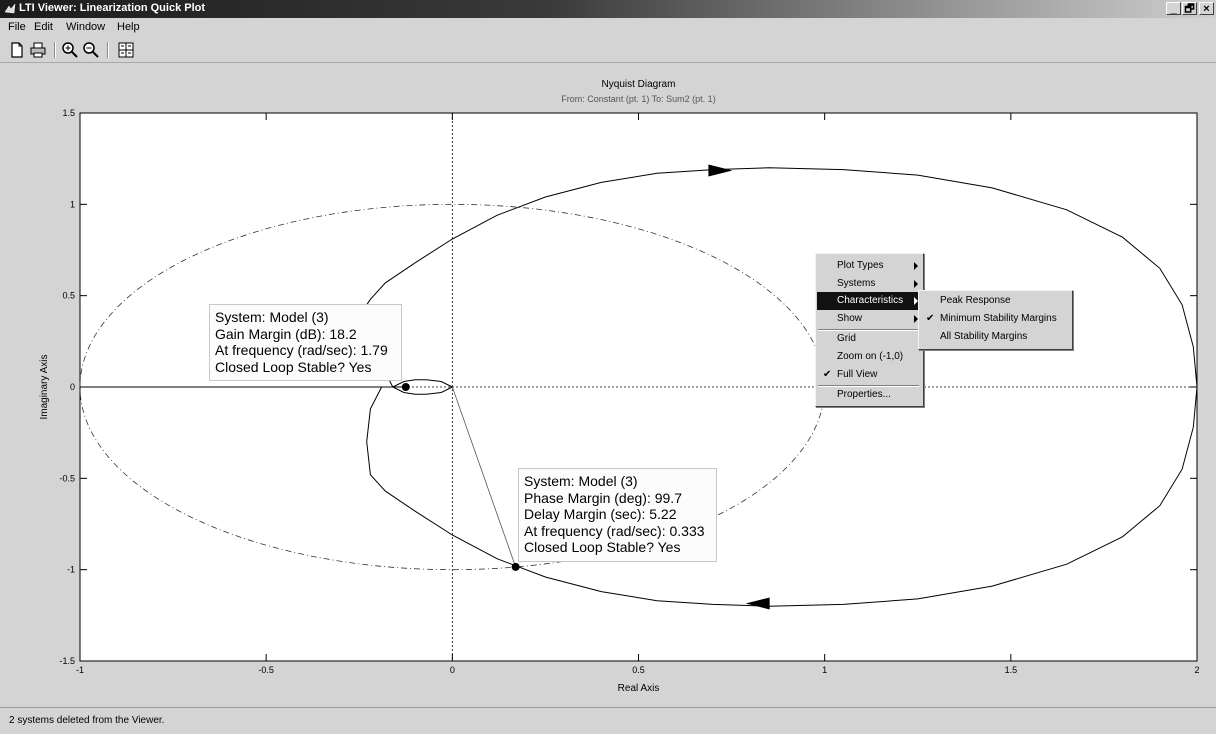 The image size is (1216, 734). I want to click on y-tick-label: -1, so click(71, 570).